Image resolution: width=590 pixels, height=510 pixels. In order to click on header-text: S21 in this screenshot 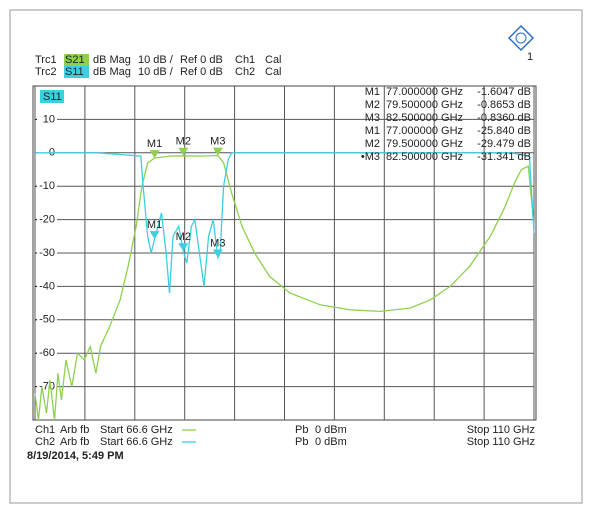, I will do `click(75, 60)`.